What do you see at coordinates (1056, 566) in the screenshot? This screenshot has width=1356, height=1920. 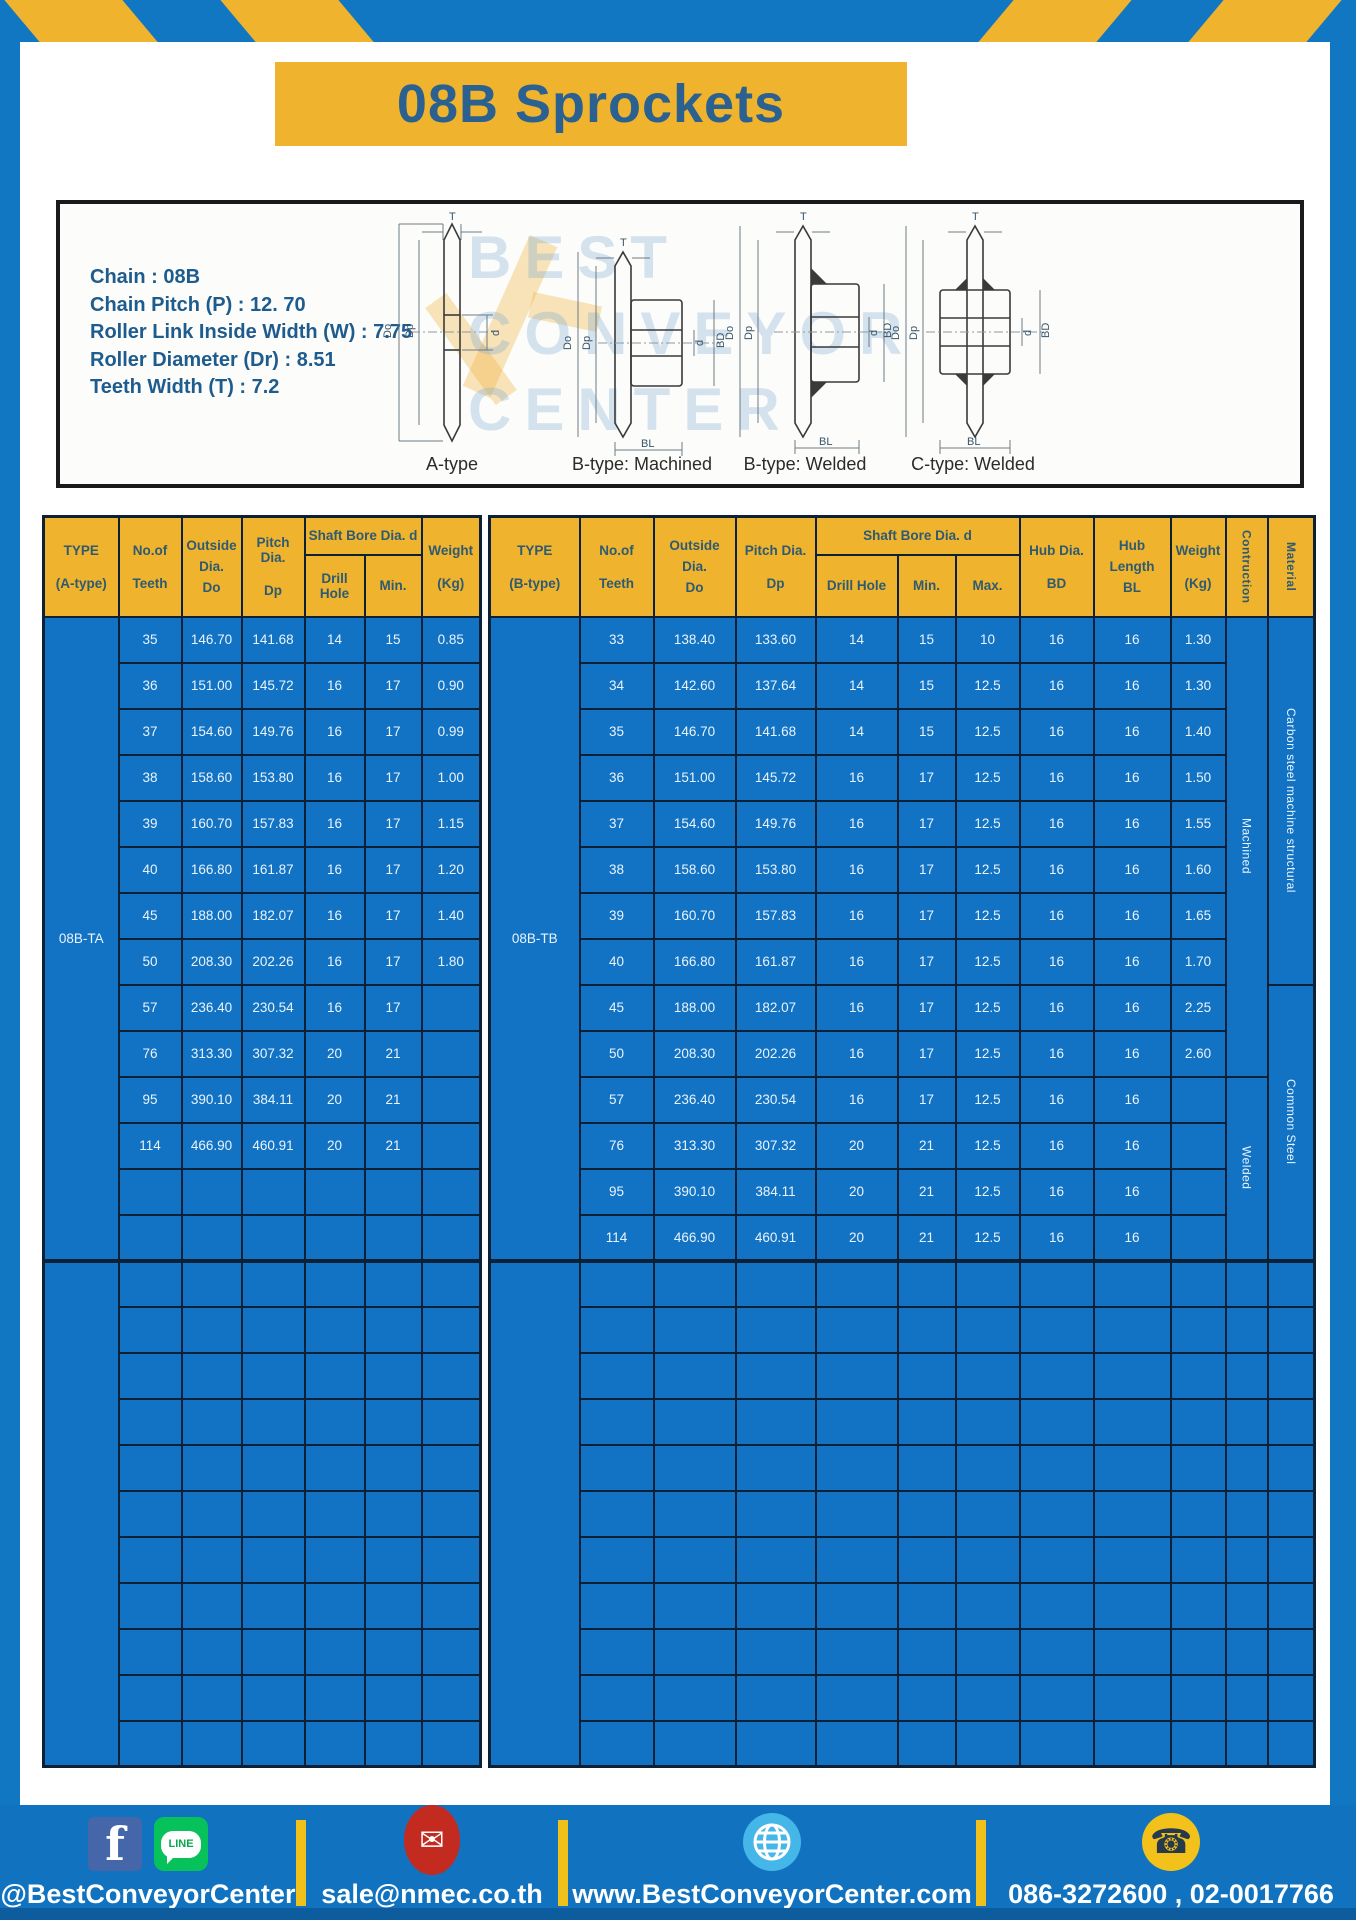 I see `header-hub-dia: Hub Dia. BD` at bounding box center [1056, 566].